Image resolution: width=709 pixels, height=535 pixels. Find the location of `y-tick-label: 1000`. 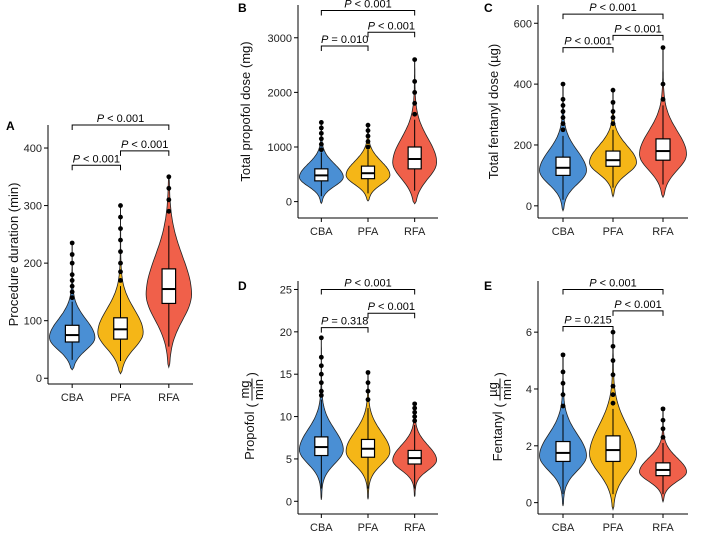

y-tick-label: 1000 is located at coordinates (280, 148).